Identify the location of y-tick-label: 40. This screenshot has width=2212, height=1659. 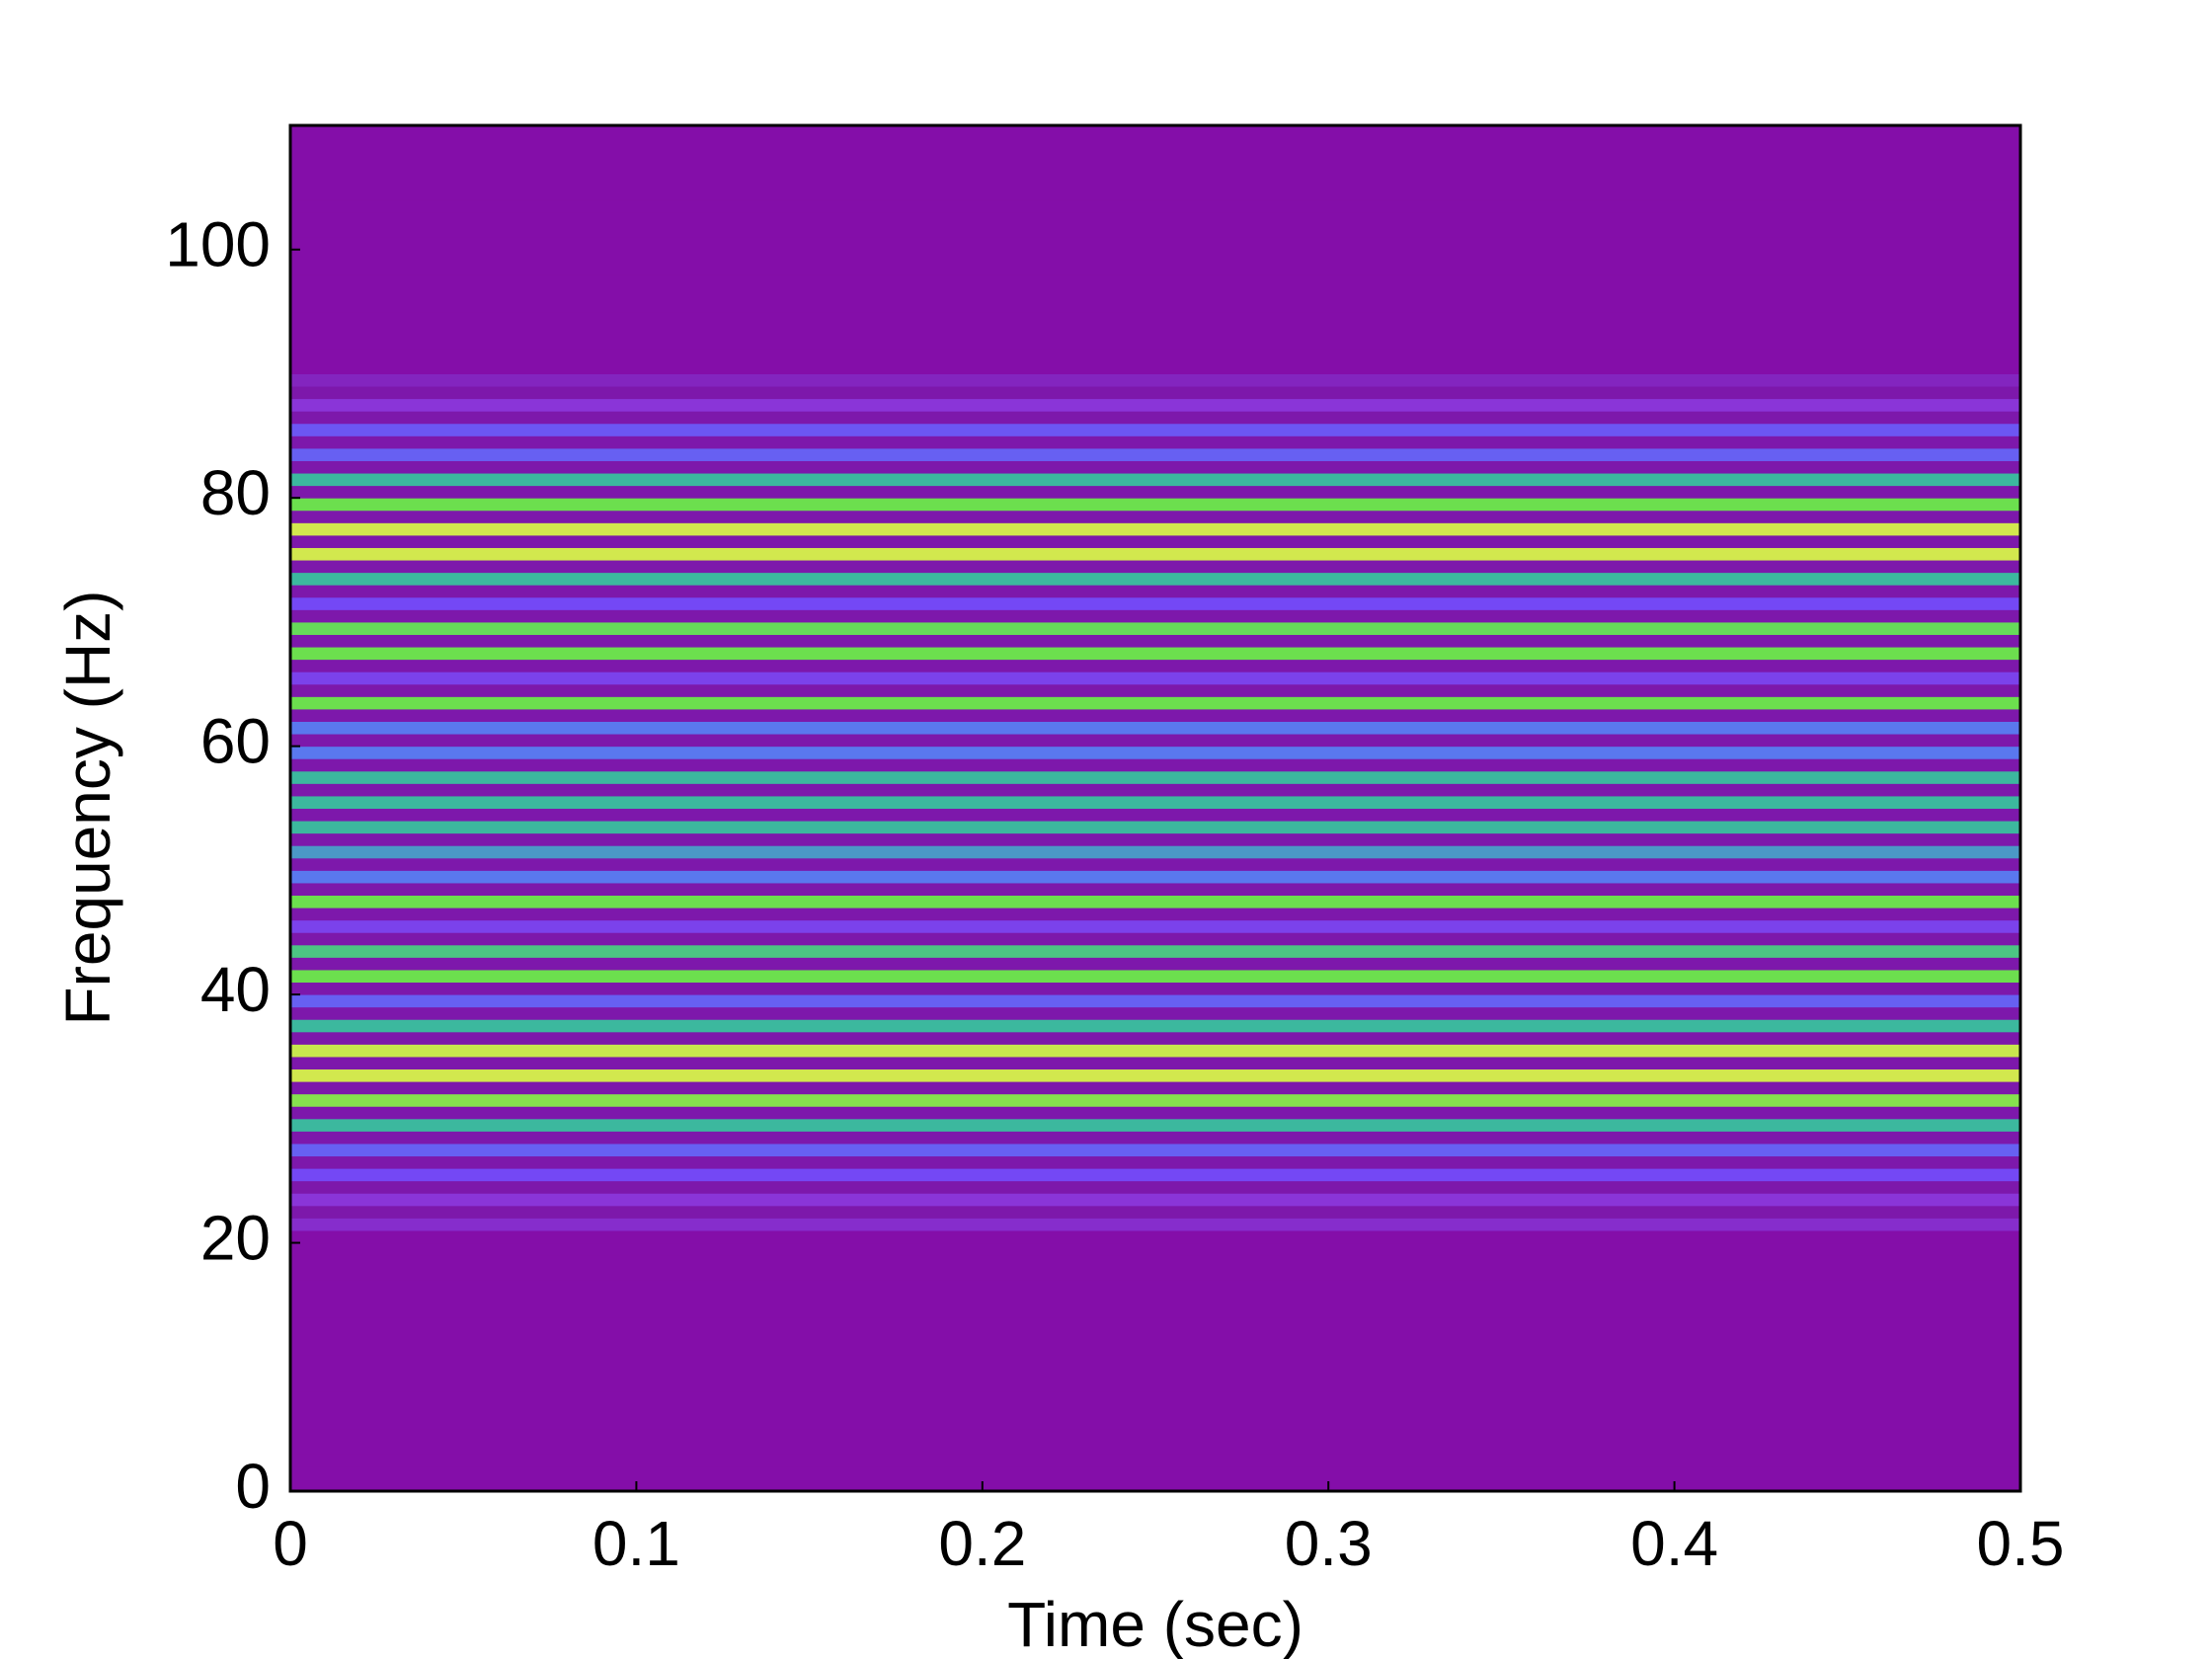
(236, 990).